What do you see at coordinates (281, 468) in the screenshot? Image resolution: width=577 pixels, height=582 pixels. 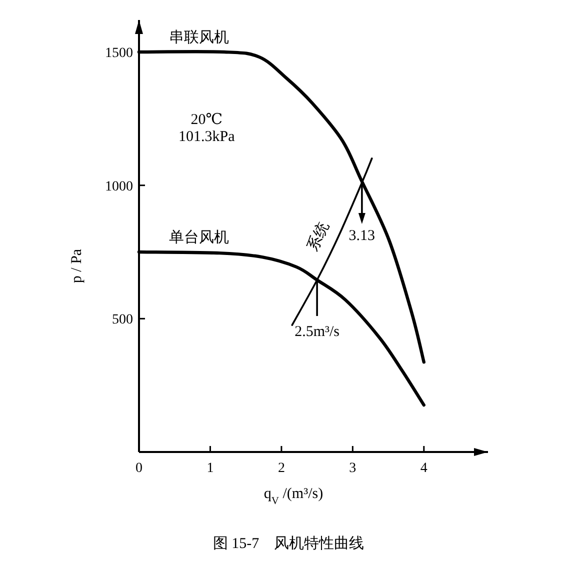 I see `x-tick: 2` at bounding box center [281, 468].